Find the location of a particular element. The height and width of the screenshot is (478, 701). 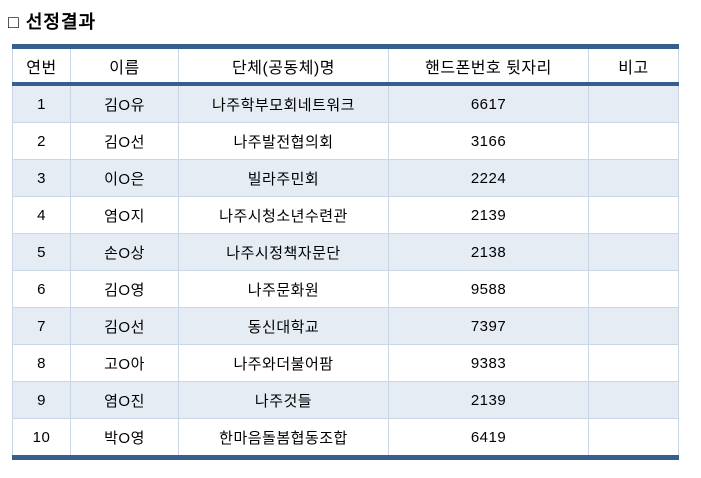

cell-phone: 9383 is located at coordinates (488, 363).